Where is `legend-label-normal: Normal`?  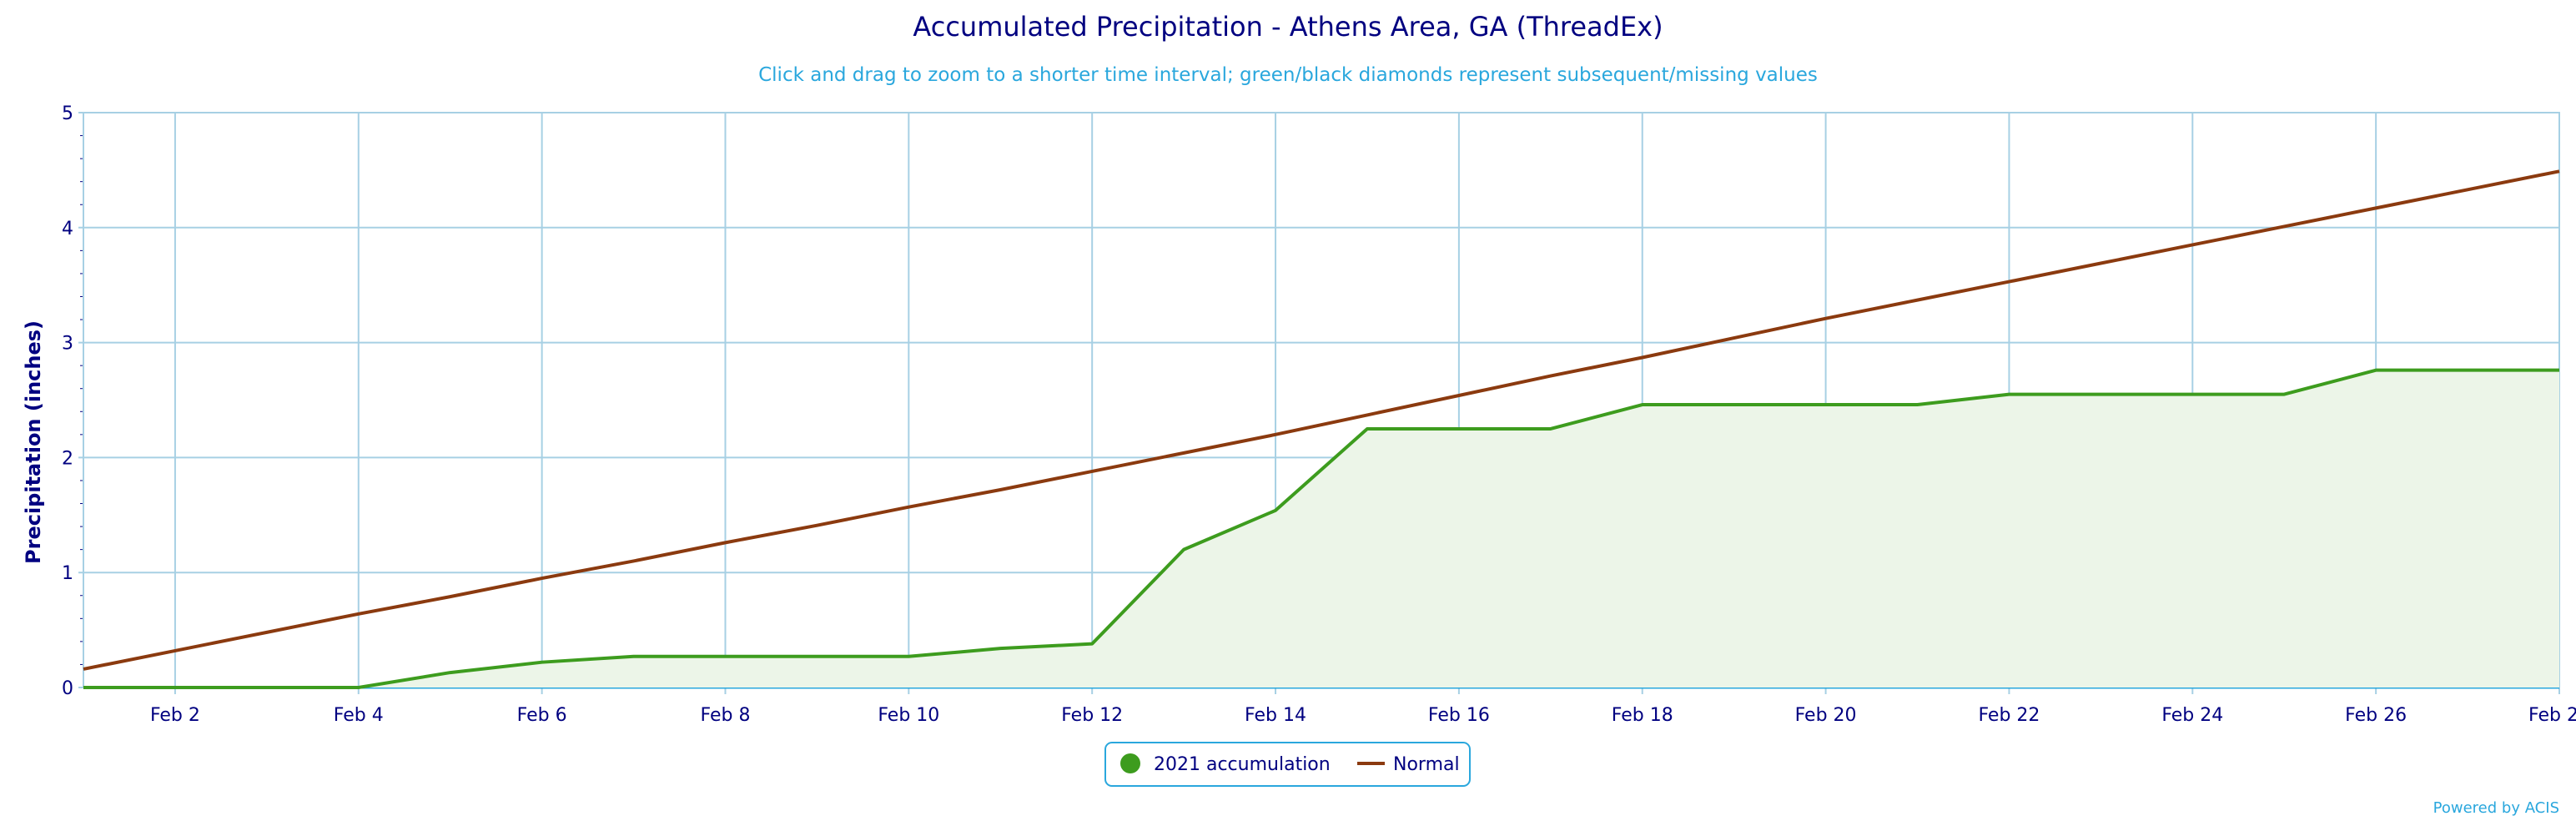 legend-label-normal: Normal is located at coordinates (1426, 764).